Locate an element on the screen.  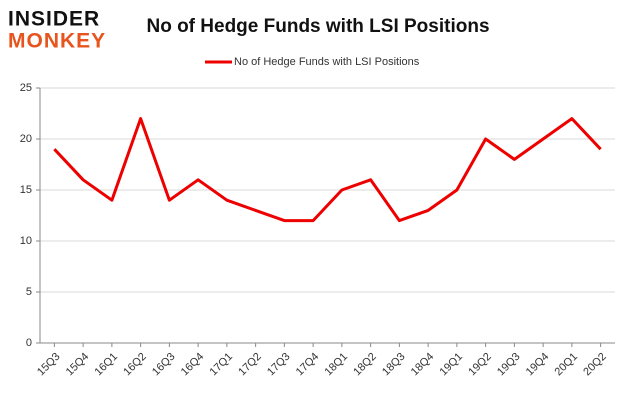
y-tick-label: 5 is located at coordinates (29, 292).